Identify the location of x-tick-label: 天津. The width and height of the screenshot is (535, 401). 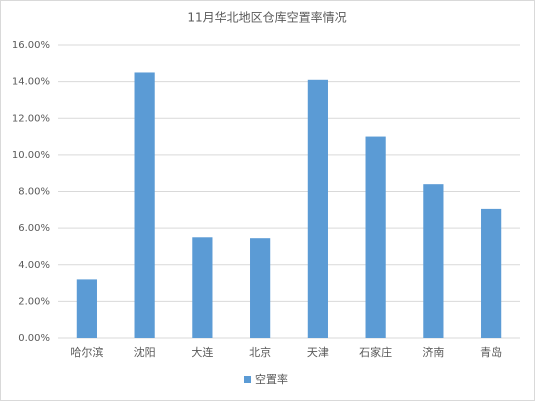
(318, 352).